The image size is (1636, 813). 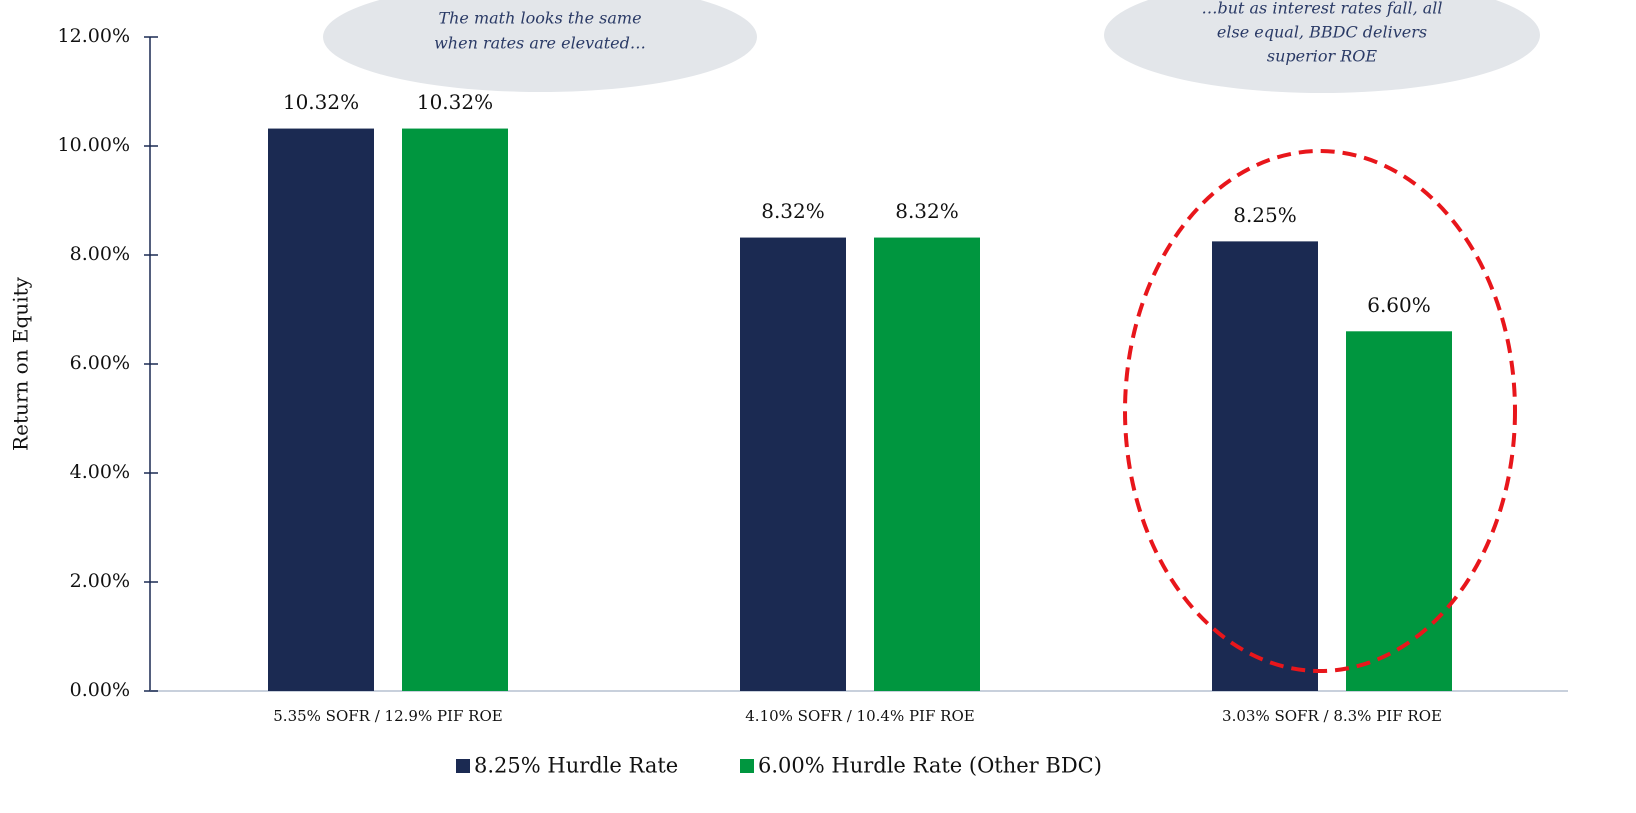 What do you see at coordinates (94, 145) in the screenshot?
I see `y-tick-label: 10.00%` at bounding box center [94, 145].